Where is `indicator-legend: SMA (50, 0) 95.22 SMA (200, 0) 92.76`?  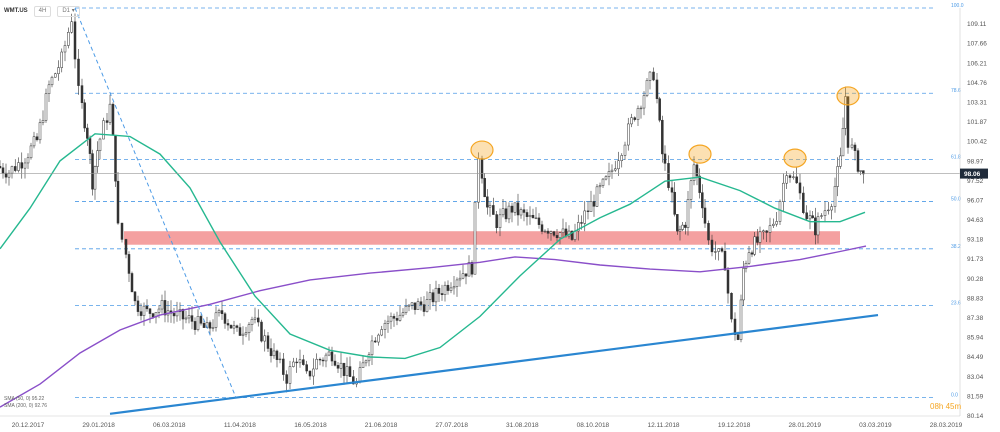
indicator-legend: SMA (50, 0) 95.22 SMA (200, 0) 92.76 is located at coordinates (25, 403).